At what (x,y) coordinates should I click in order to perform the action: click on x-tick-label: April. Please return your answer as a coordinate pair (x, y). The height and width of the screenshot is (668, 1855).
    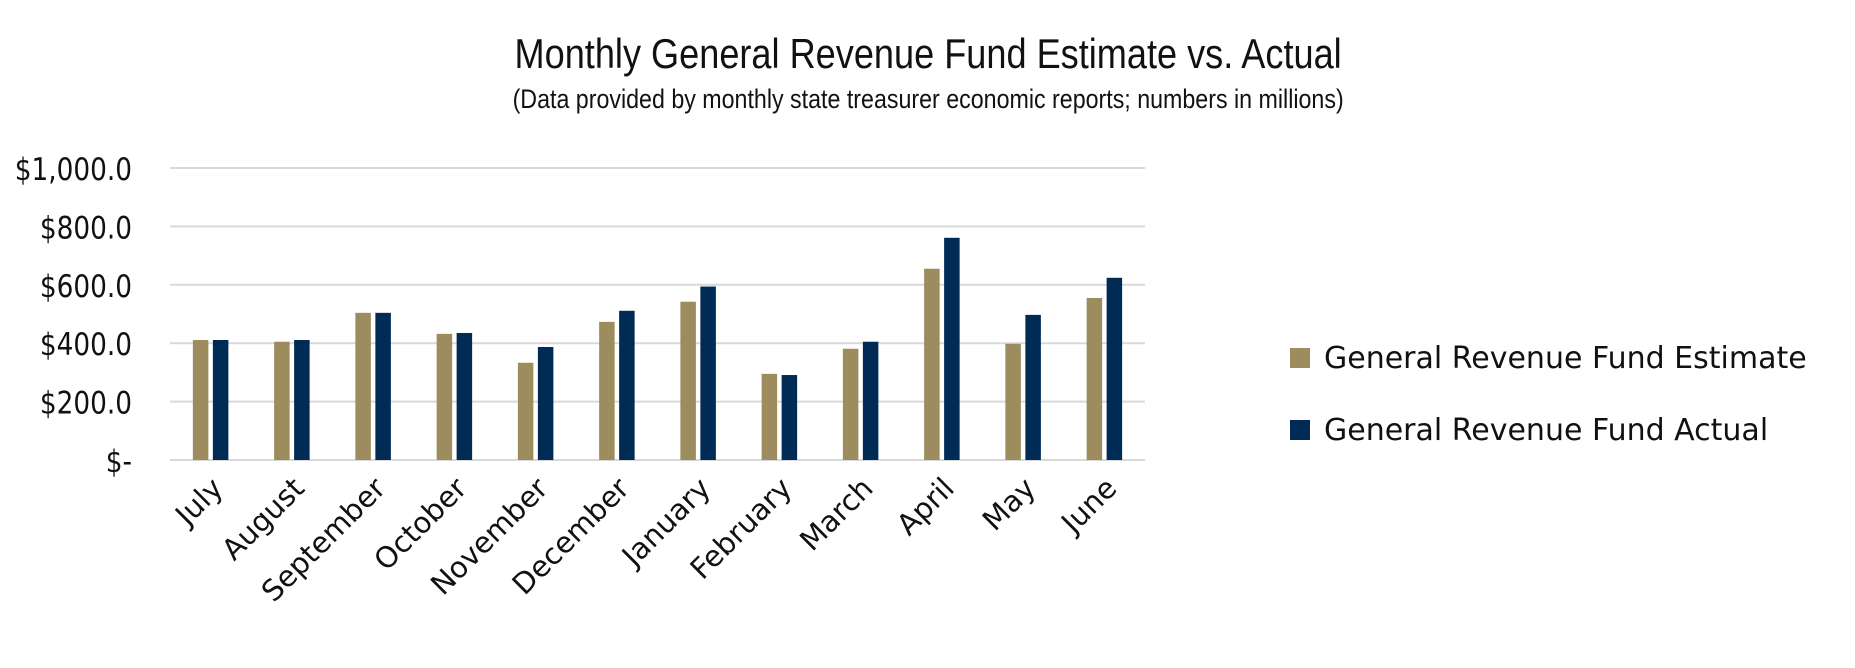
    Looking at the image, I should click on (925, 506).